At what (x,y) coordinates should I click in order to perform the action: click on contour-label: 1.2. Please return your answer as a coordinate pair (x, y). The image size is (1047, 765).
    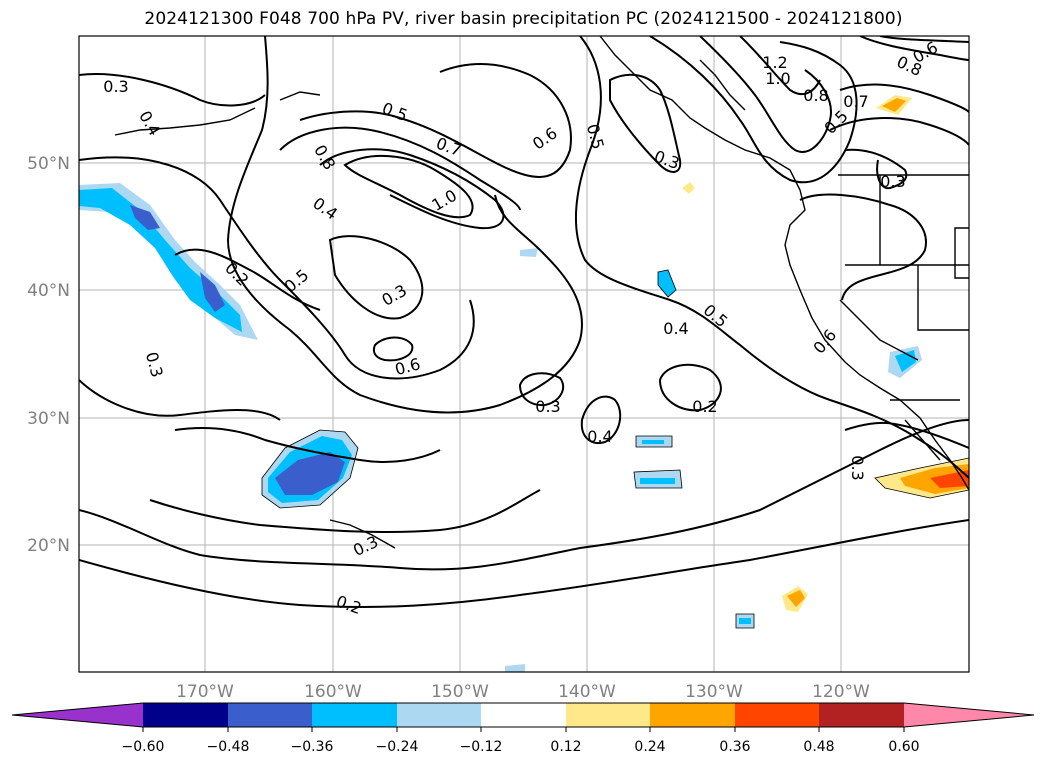
    Looking at the image, I should click on (774, 62).